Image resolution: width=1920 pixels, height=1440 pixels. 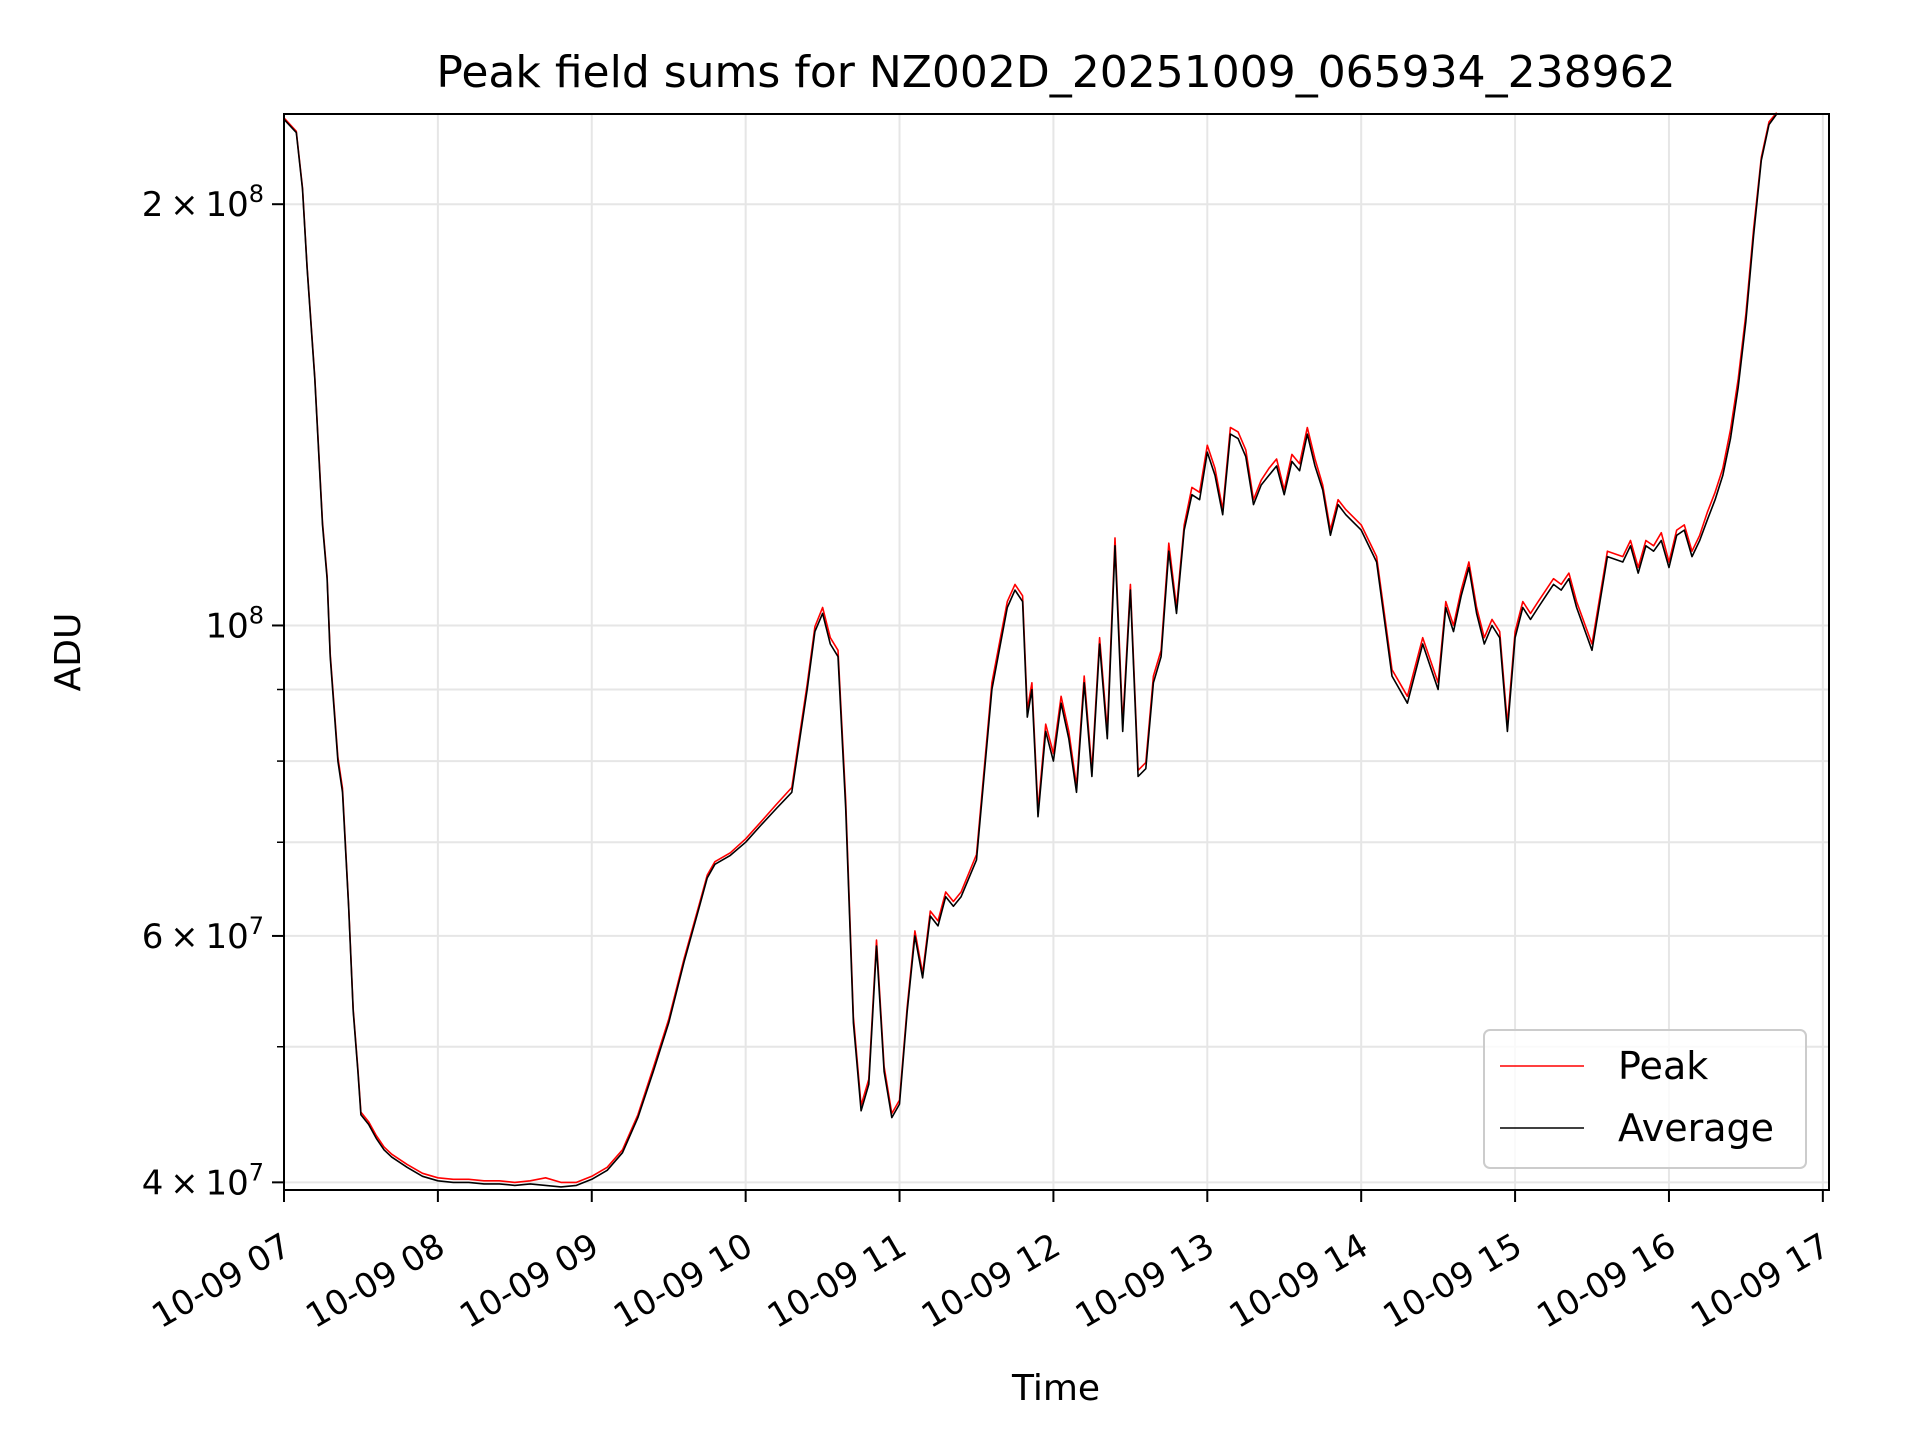 I want to click on y-tick-label: 108, so click(x=234, y=623).